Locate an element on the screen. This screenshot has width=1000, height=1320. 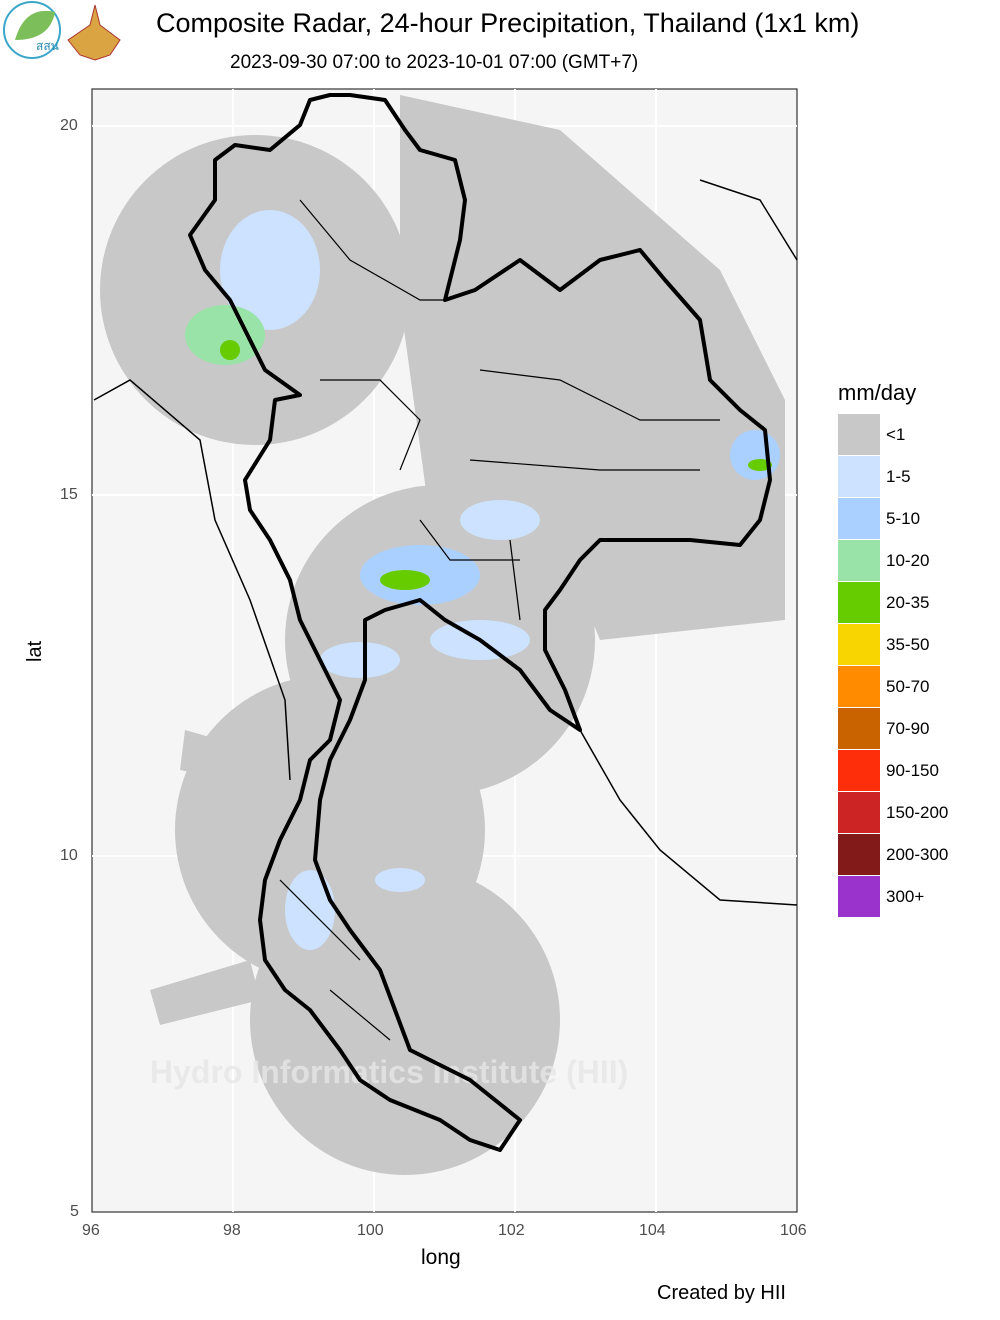
legend-item: 20-35 is located at coordinates (893, 603).